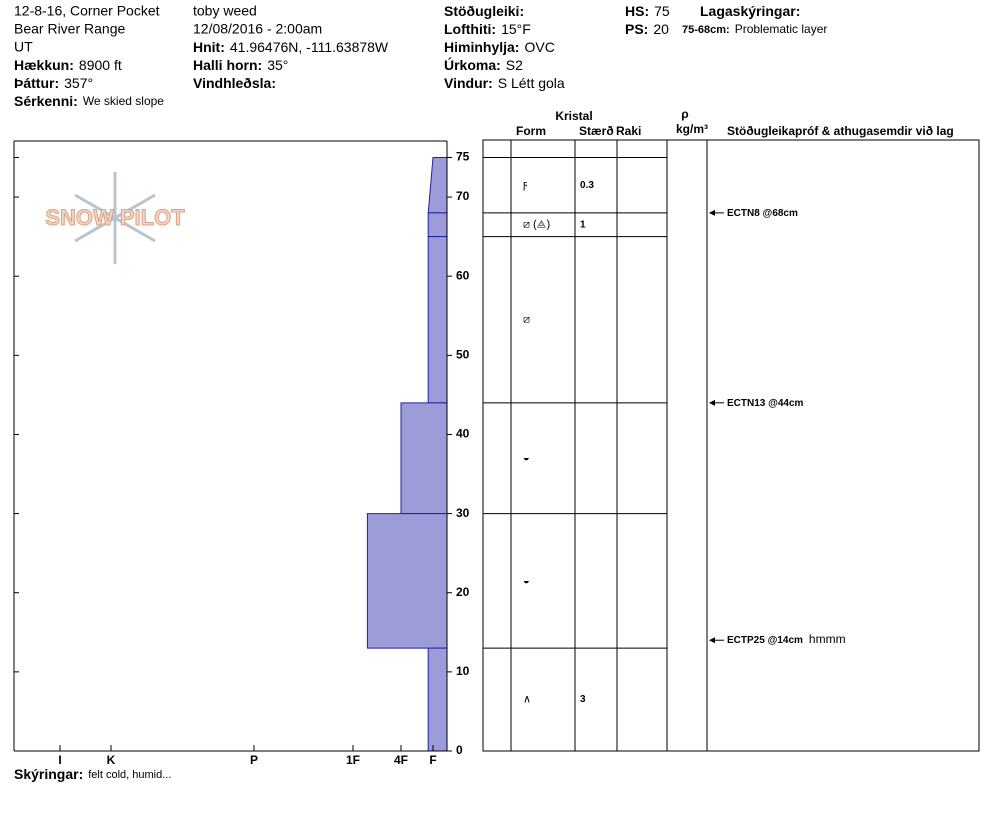  I want to click on test-label: ECTN8 @68cm, so click(762, 213).